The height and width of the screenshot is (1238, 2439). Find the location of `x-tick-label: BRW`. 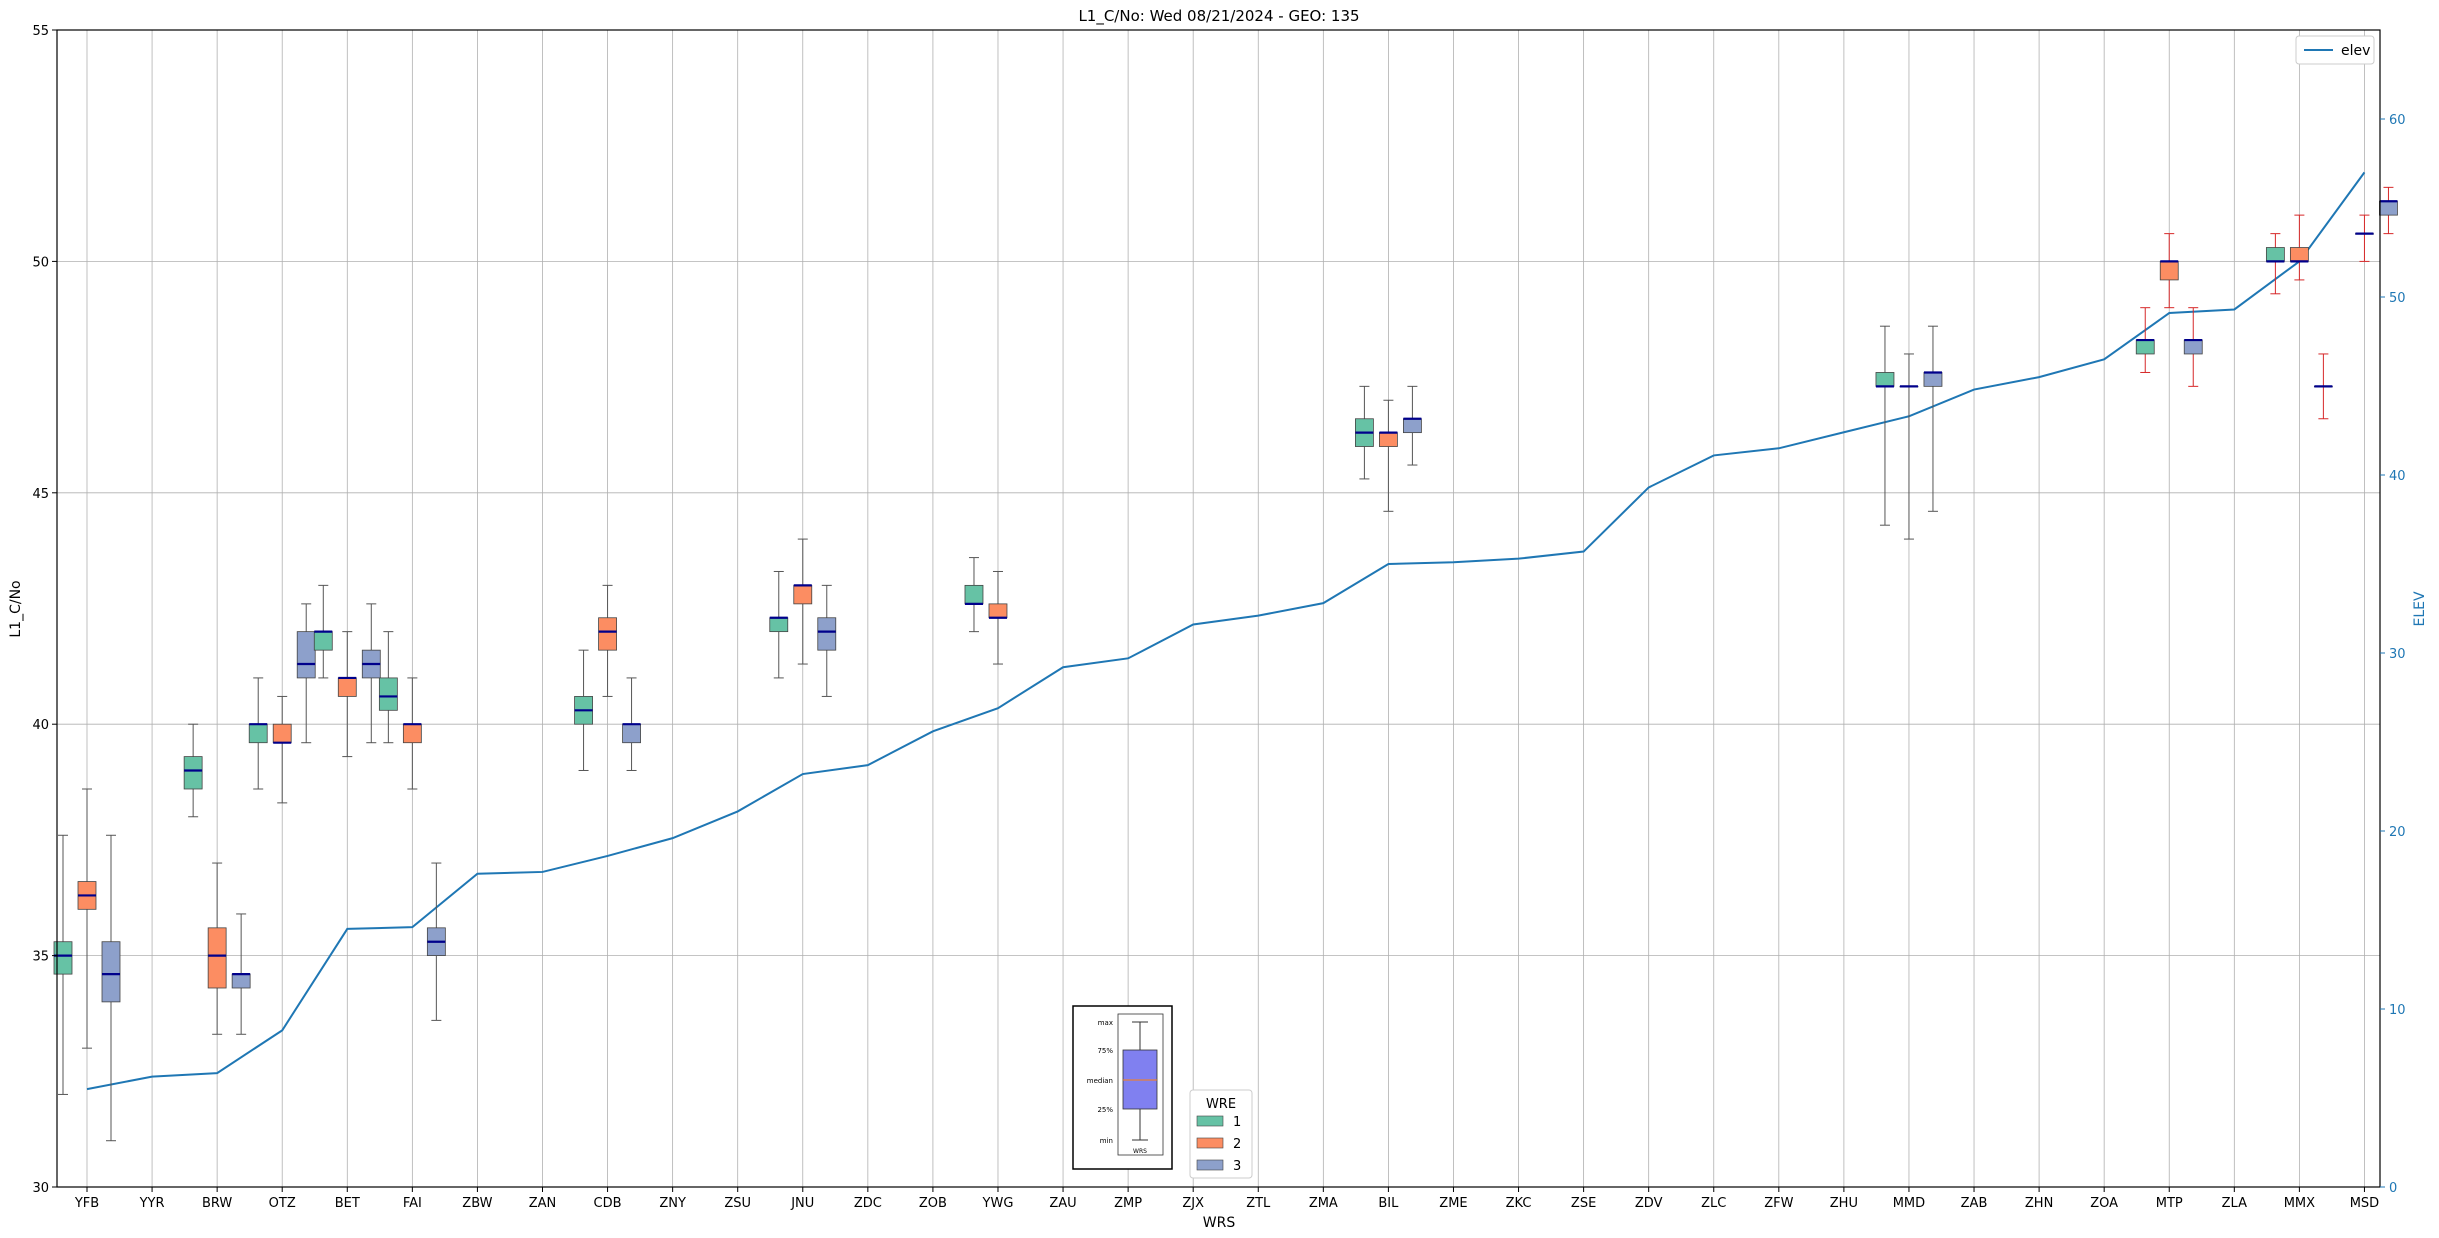

x-tick-label: BRW is located at coordinates (217, 1203).